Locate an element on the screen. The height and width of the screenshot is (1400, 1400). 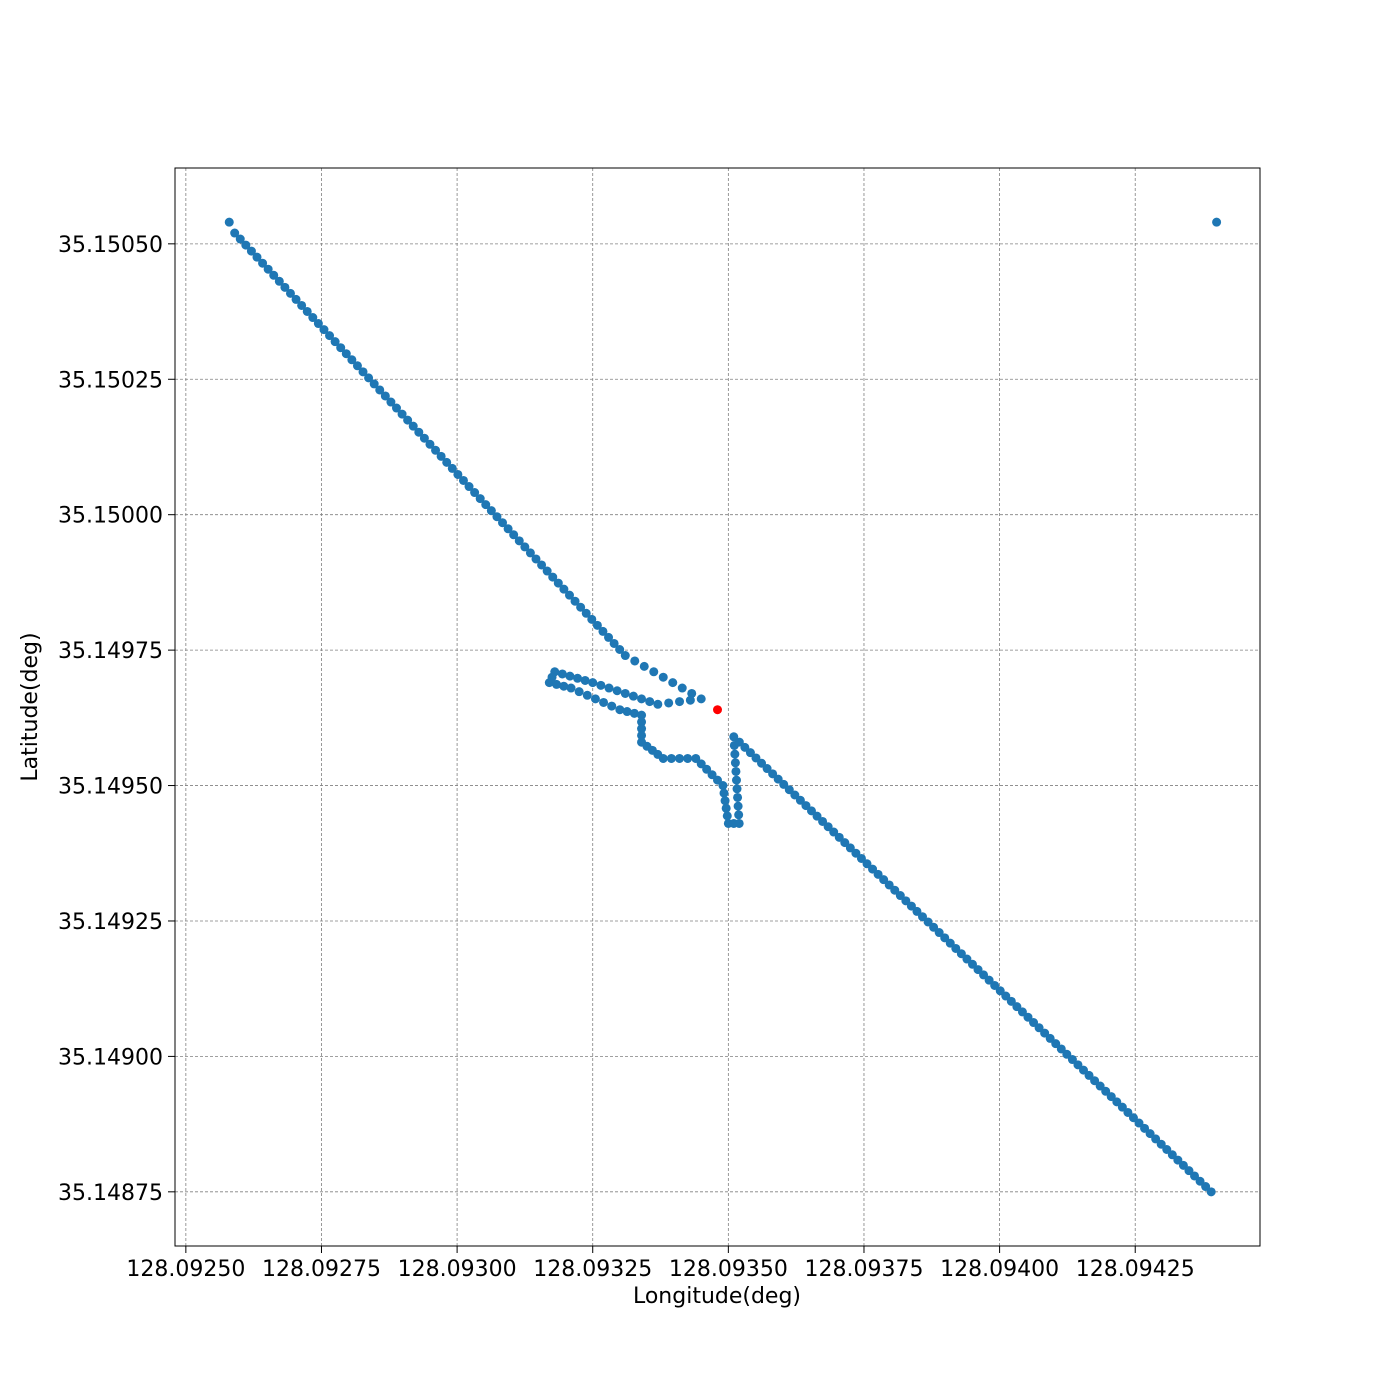
x-tick-label: 128.09375 is located at coordinates (863, 1269).